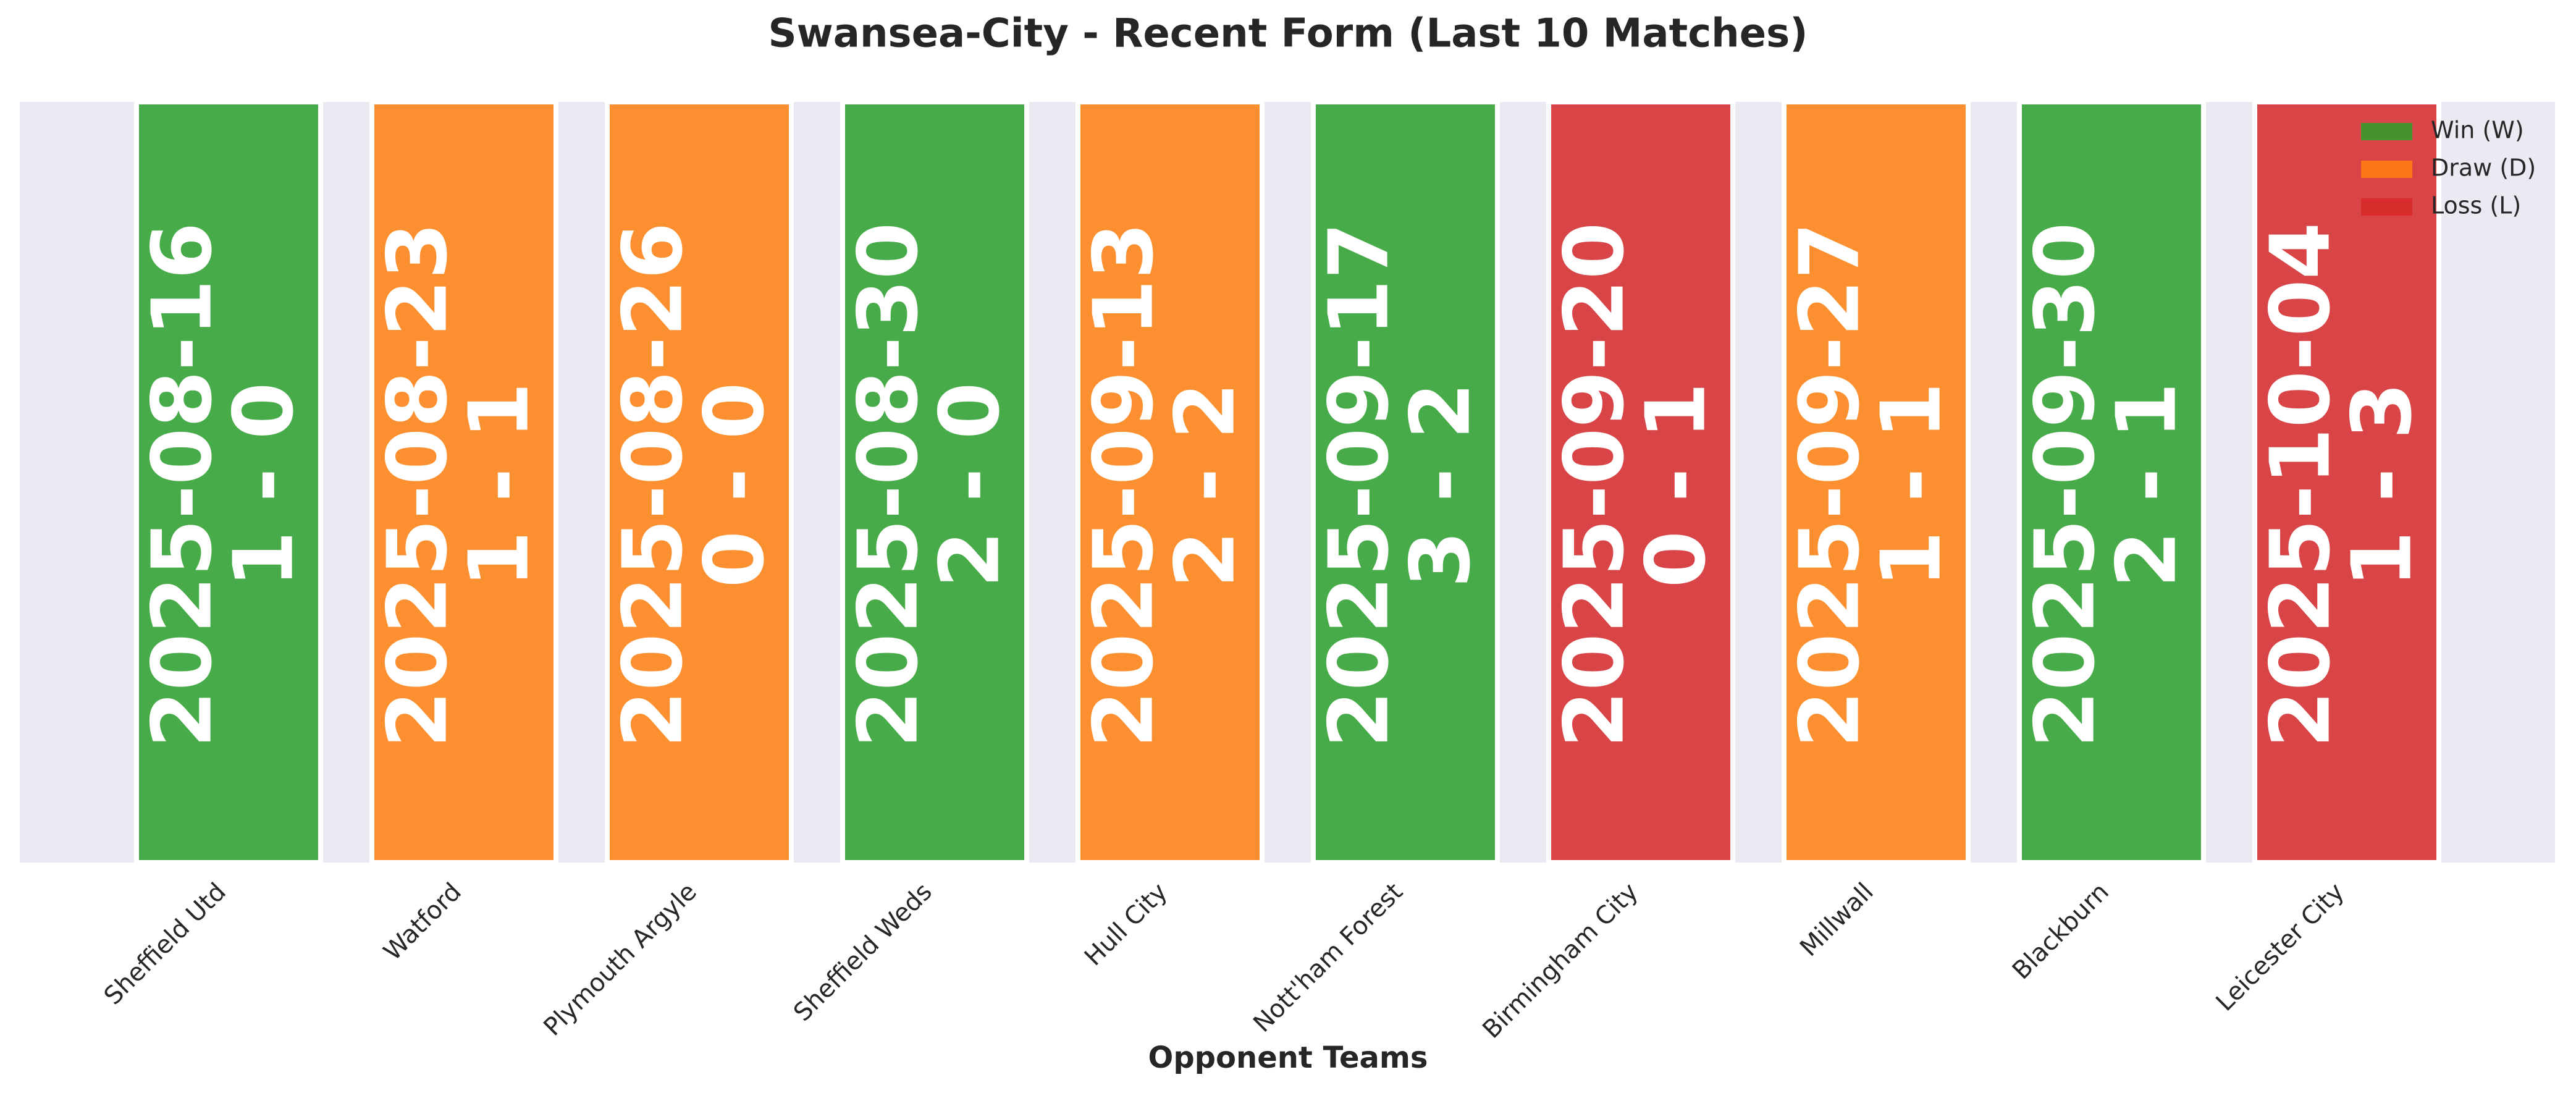  I want to click on x-tick-label: Leicester City, so click(2280, 947).